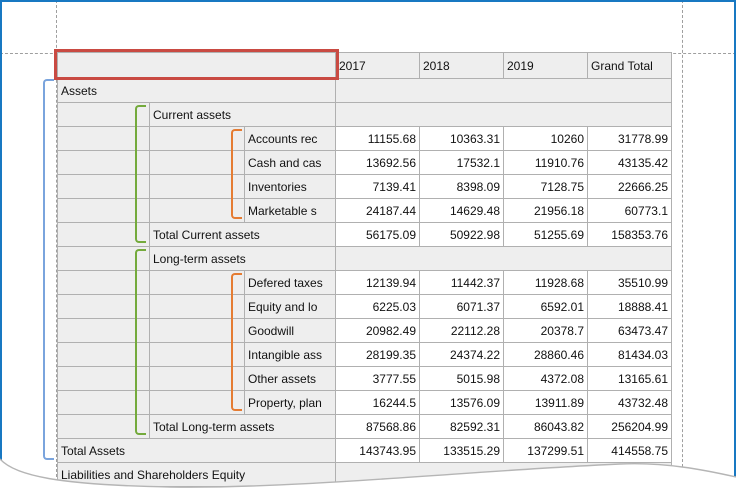  Describe the element at coordinates (461, 65) in the screenshot. I see `column-header-cell: 2018` at that location.